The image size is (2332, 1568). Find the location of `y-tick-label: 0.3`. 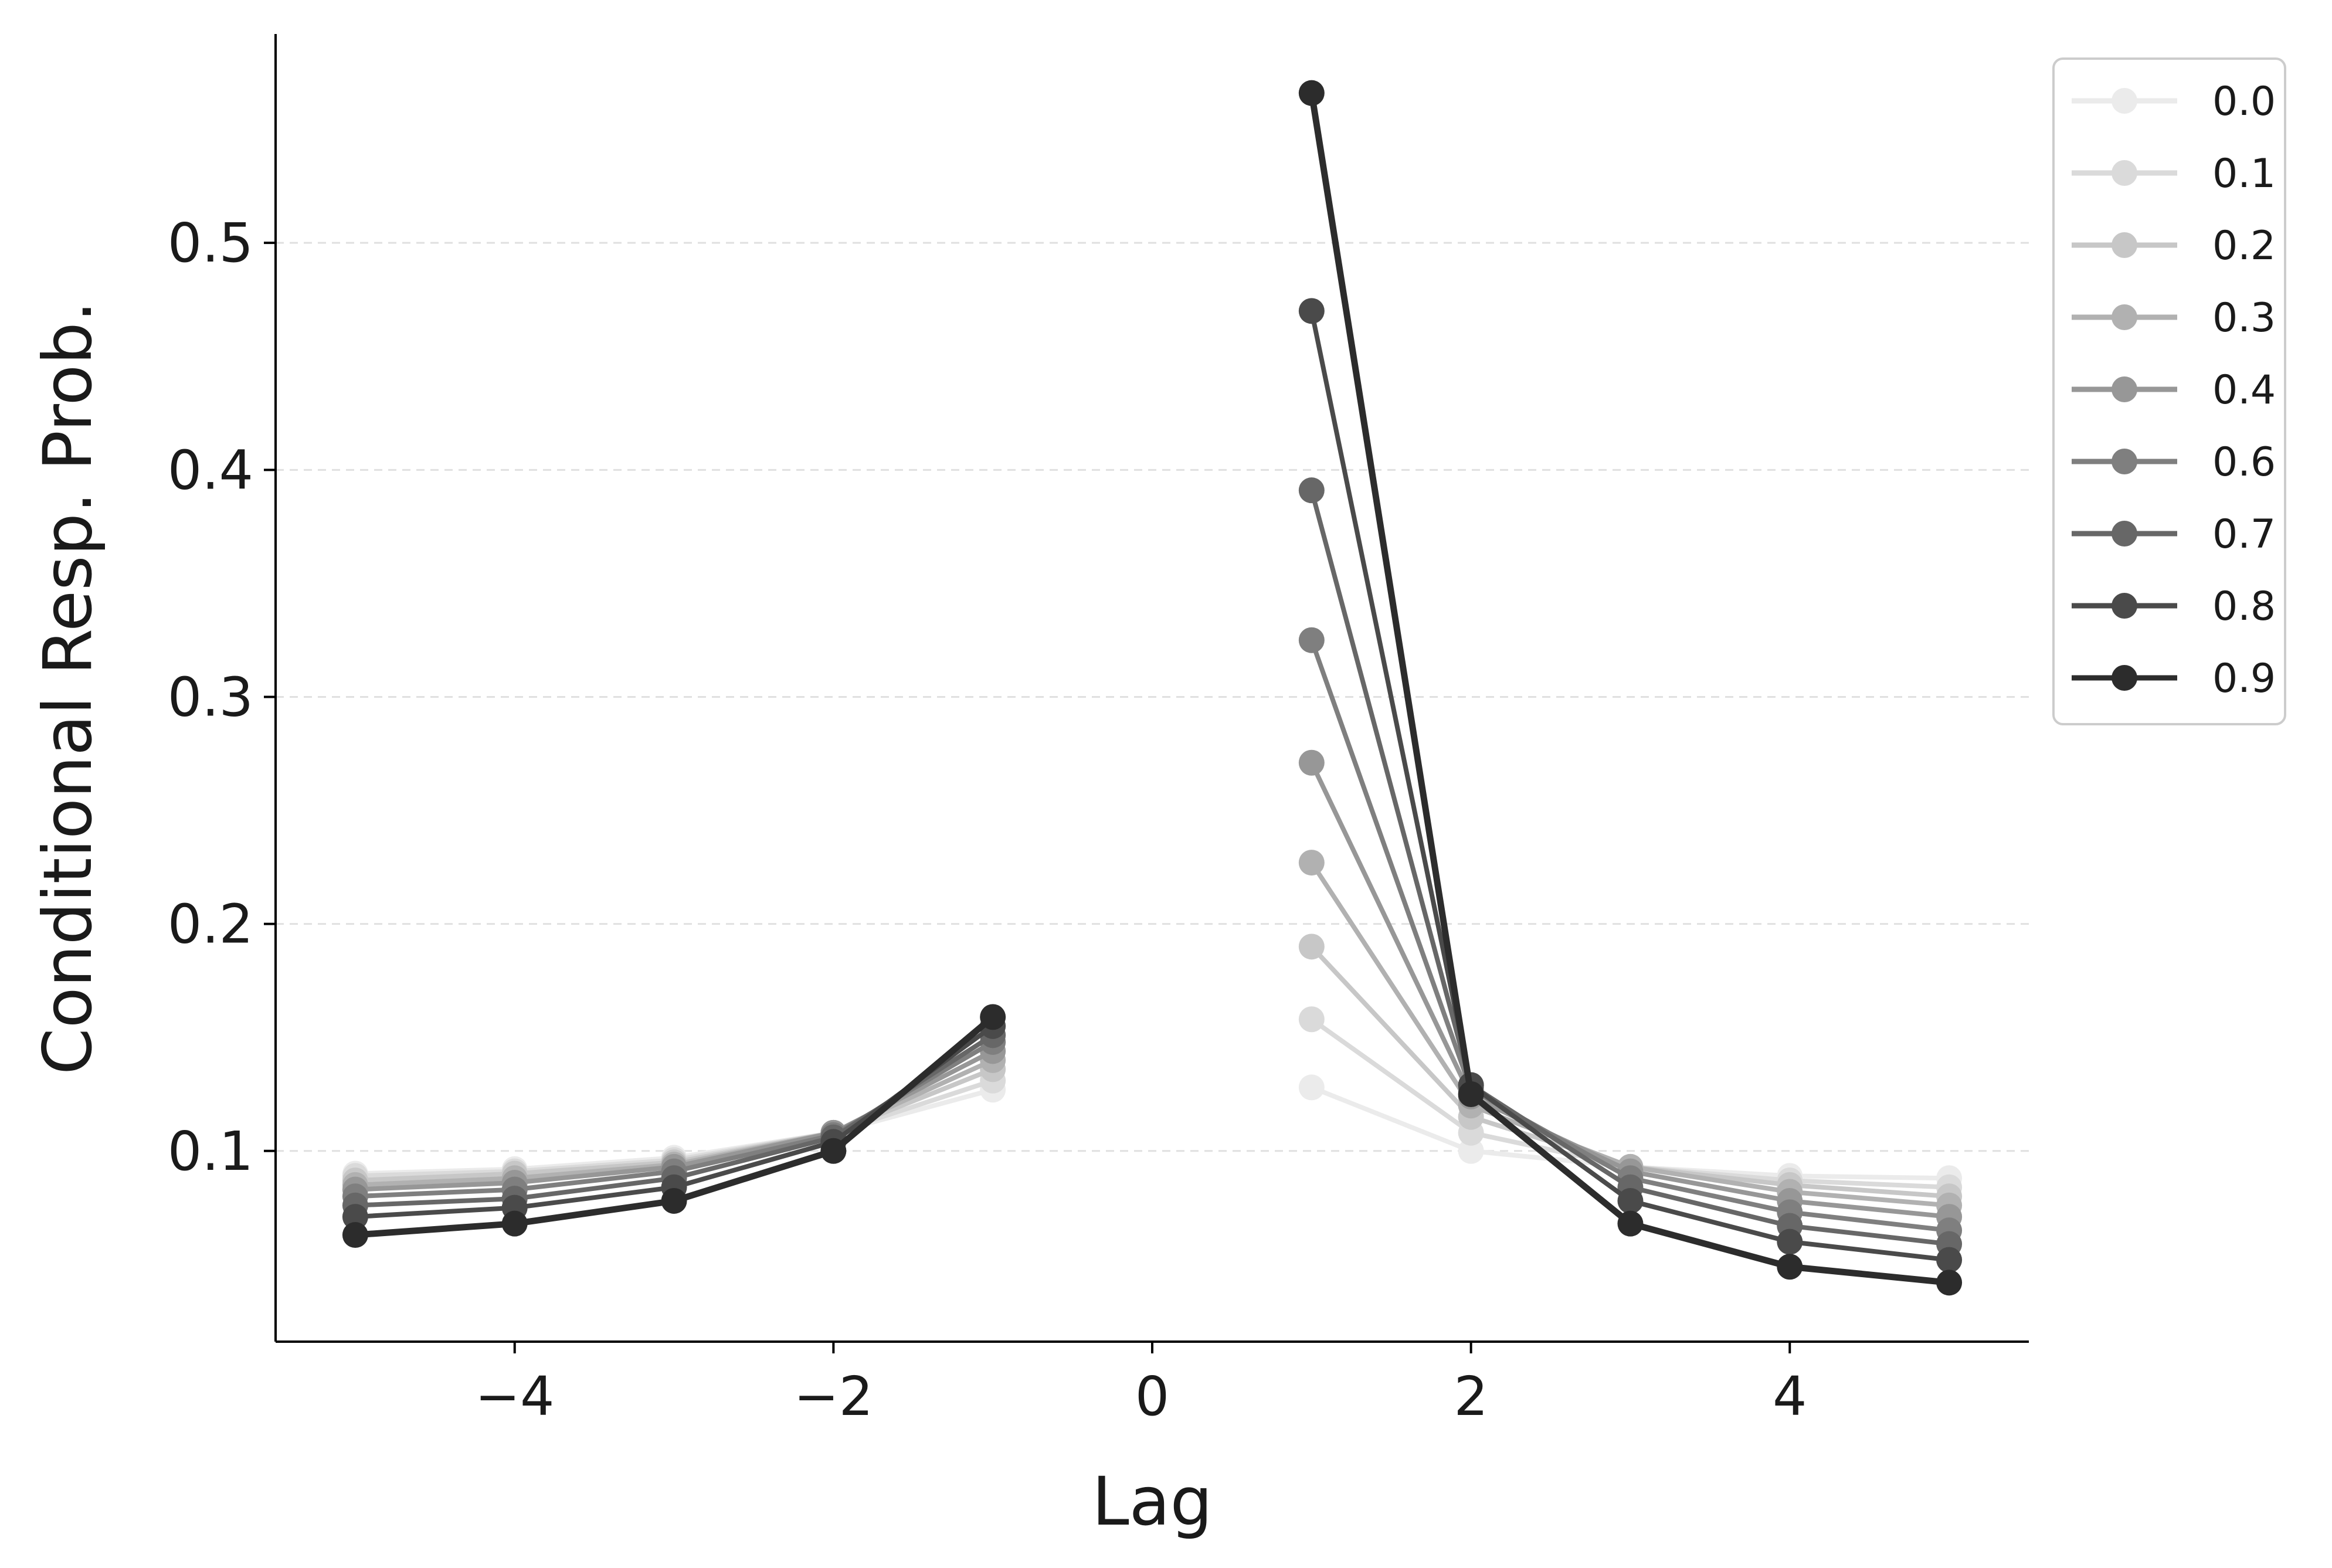

y-tick-label: 0.3 is located at coordinates (210, 697).